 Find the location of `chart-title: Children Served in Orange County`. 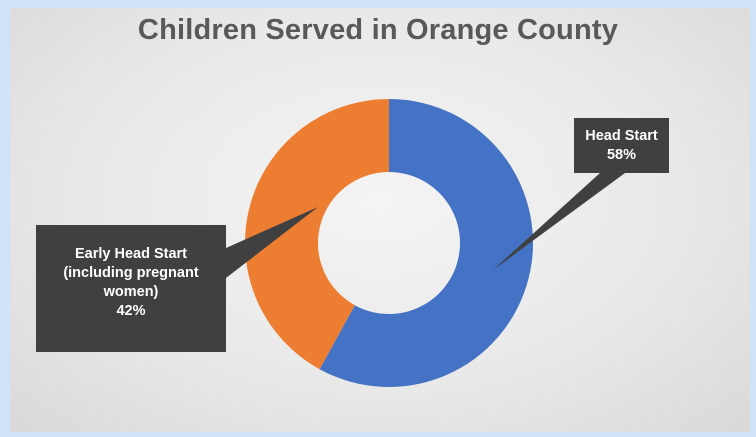

chart-title: Children Served in Orange County is located at coordinates (378, 30).